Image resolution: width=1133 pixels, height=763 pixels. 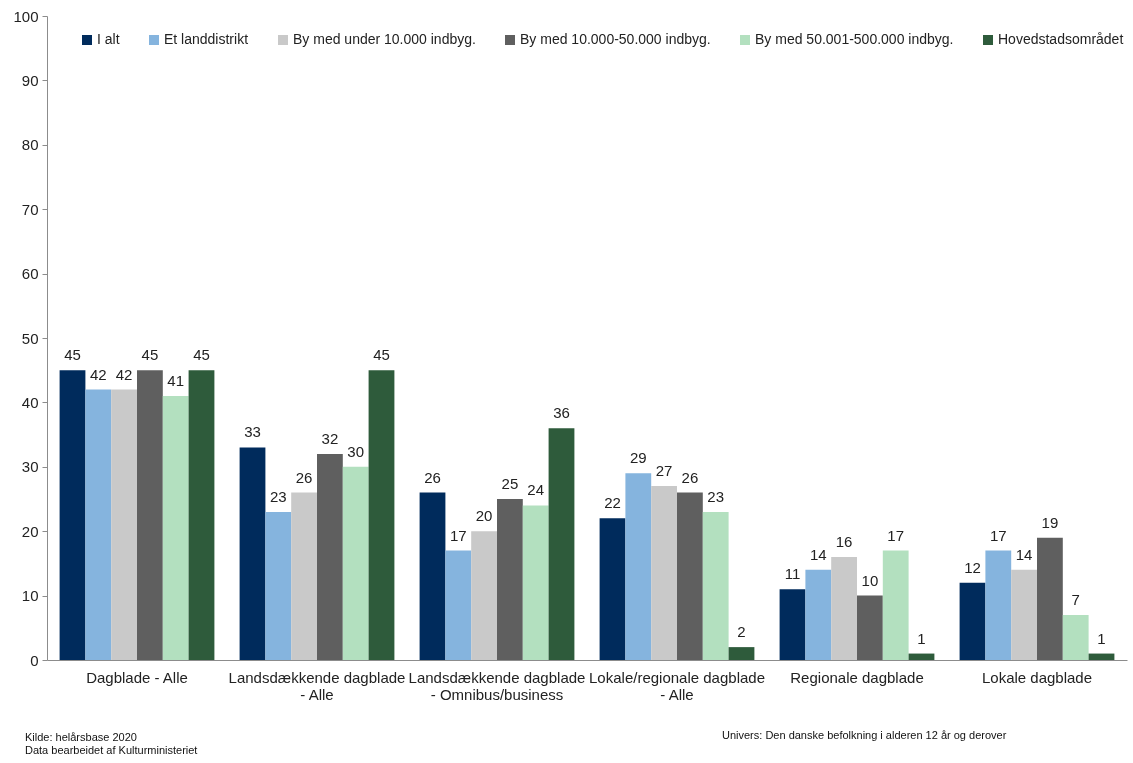 What do you see at coordinates (30, 596) in the screenshot?
I see `y-tick-label: 10` at bounding box center [30, 596].